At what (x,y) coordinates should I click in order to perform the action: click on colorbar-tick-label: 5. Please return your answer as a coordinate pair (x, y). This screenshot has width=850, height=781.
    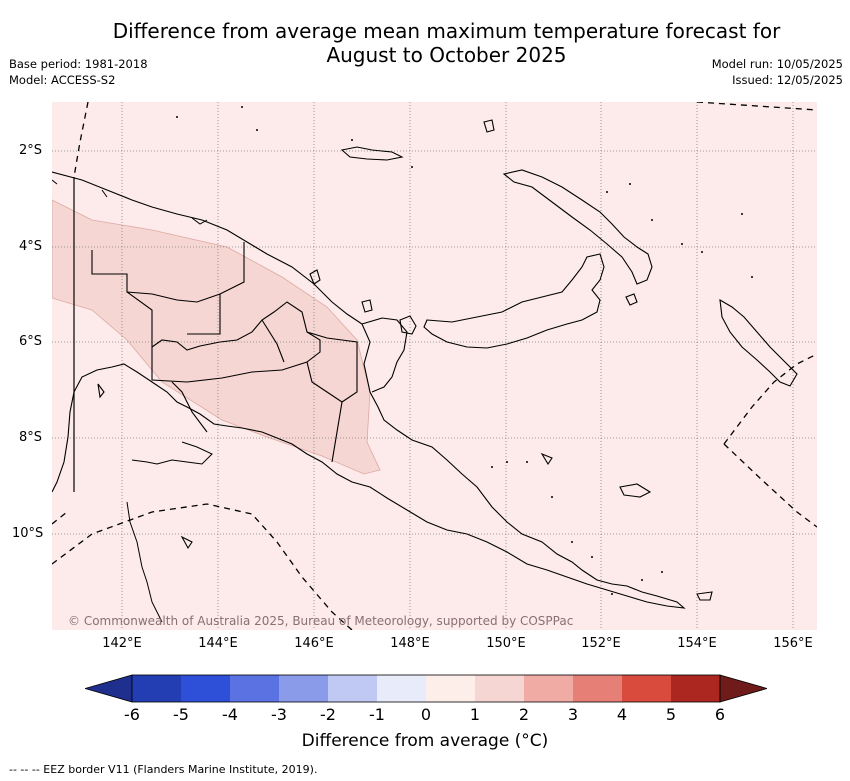
    Looking at the image, I should click on (671, 714).